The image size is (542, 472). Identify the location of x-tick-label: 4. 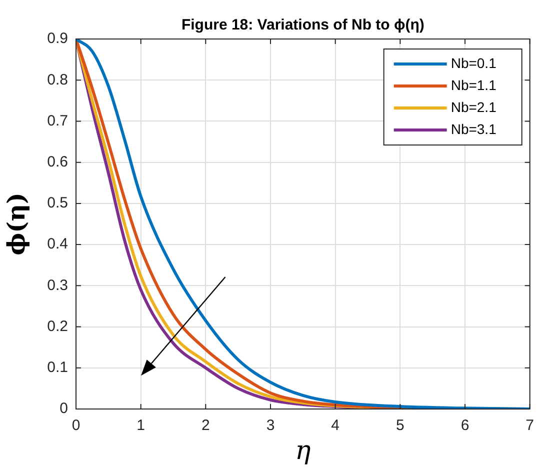
(335, 425).